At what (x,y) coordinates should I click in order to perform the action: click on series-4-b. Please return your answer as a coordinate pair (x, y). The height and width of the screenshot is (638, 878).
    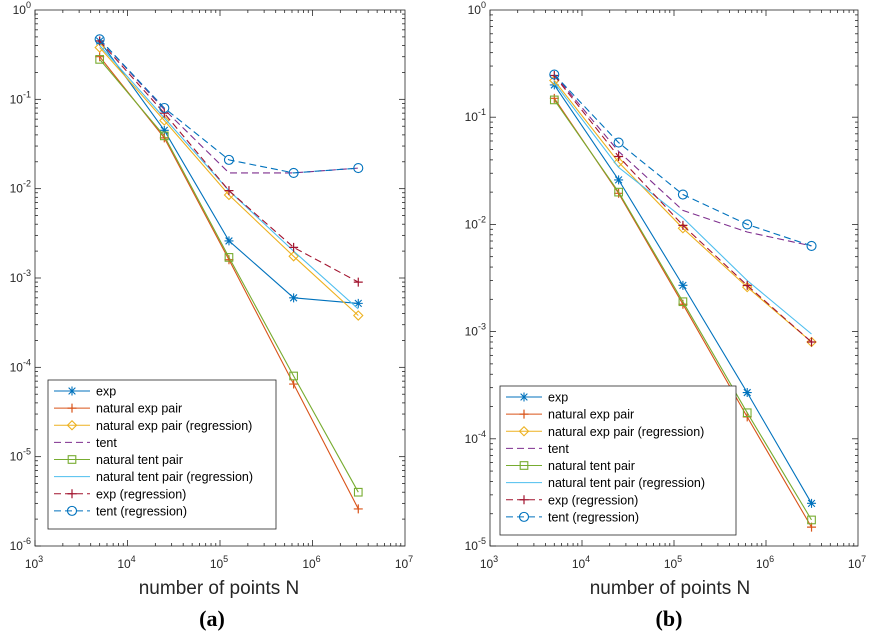
    Looking at the image, I should click on (682, 160).